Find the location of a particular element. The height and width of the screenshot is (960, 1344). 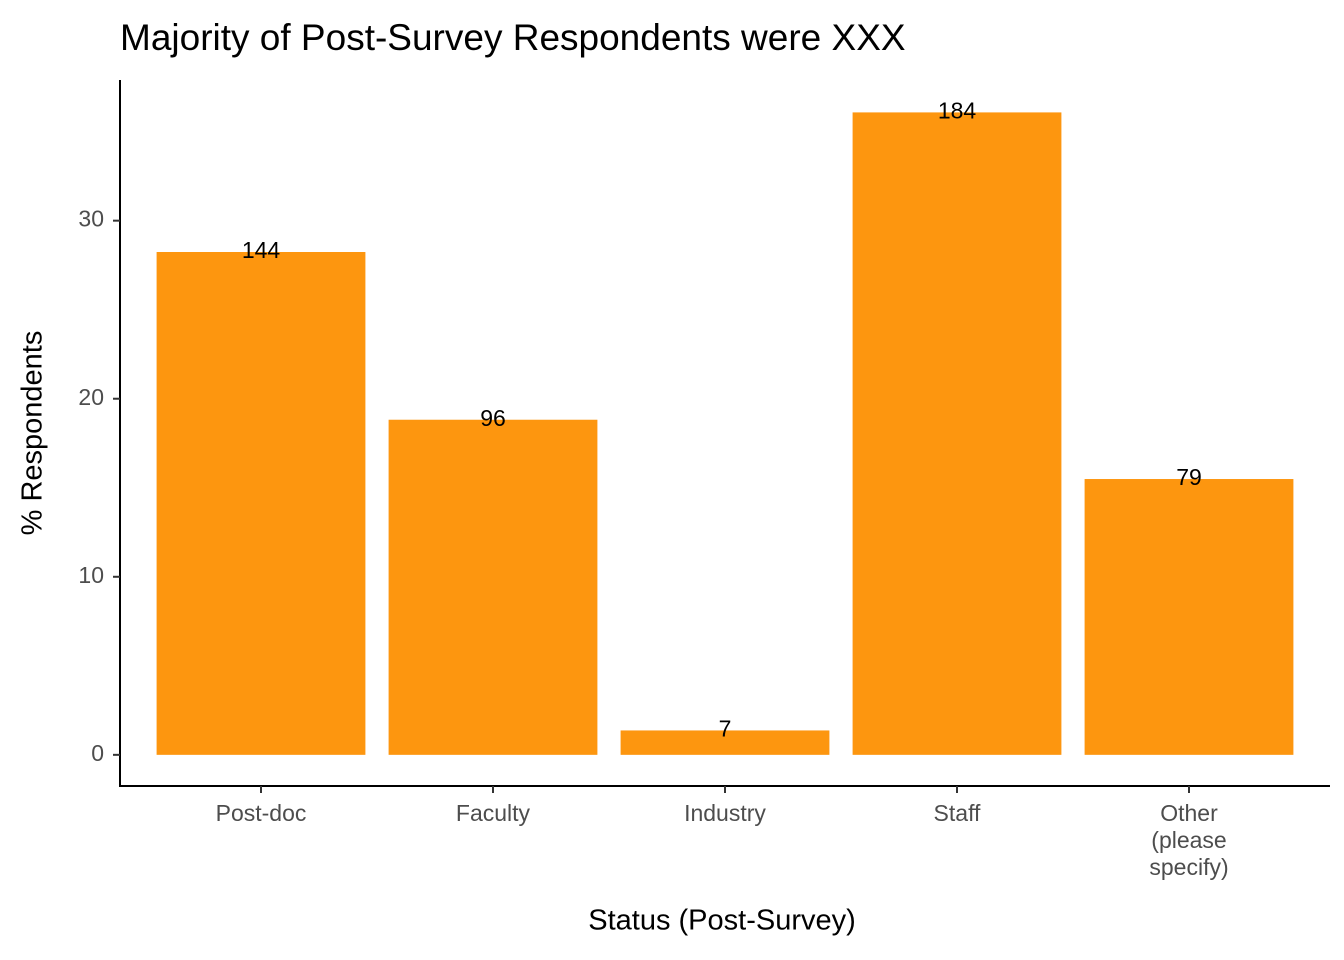

y-tick-label: 0 is located at coordinates (97, 753).